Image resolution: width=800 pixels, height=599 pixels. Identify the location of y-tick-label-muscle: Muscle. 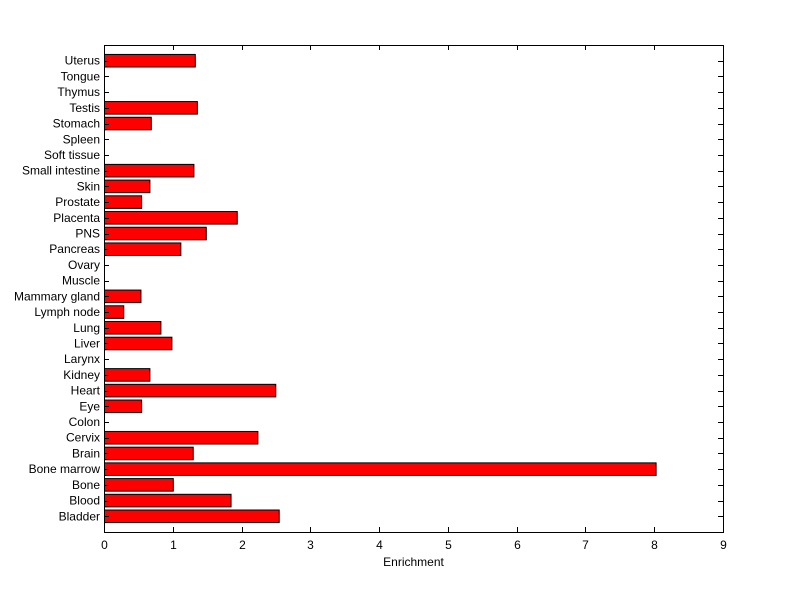
(81, 281).